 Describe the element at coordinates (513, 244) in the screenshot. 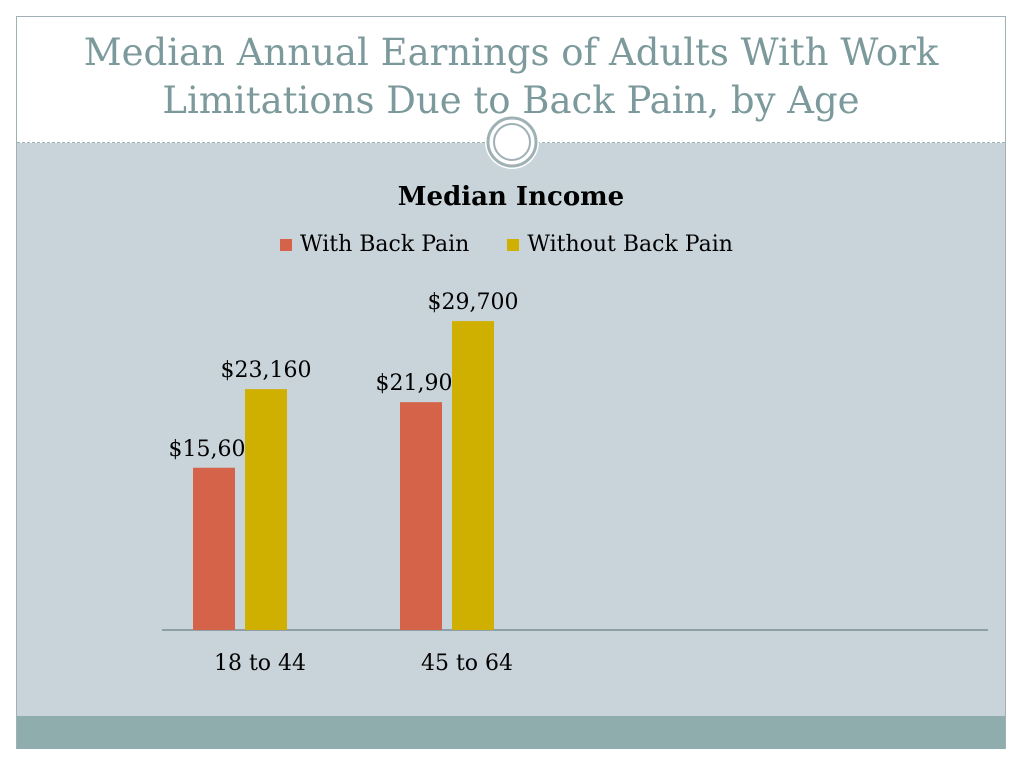

I see `legend-swatch-without-back-pain` at that location.